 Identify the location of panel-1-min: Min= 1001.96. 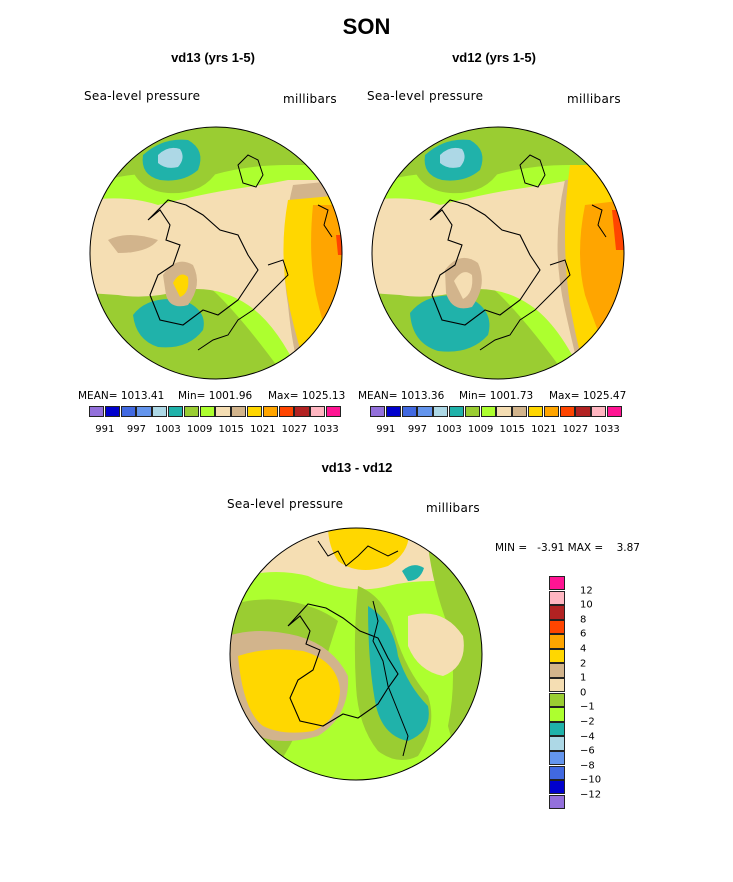
(215, 396).